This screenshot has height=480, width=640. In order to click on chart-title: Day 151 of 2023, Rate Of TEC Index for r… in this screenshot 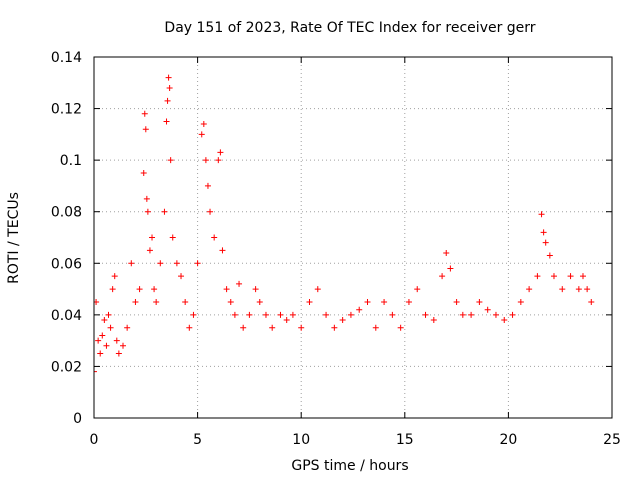, I will do `click(349, 28)`.